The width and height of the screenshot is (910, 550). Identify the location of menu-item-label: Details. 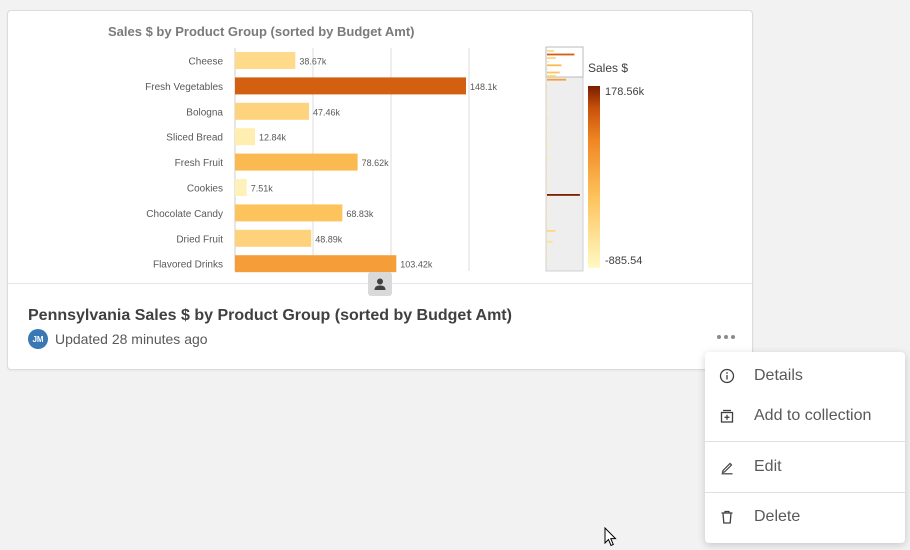
(778, 375).